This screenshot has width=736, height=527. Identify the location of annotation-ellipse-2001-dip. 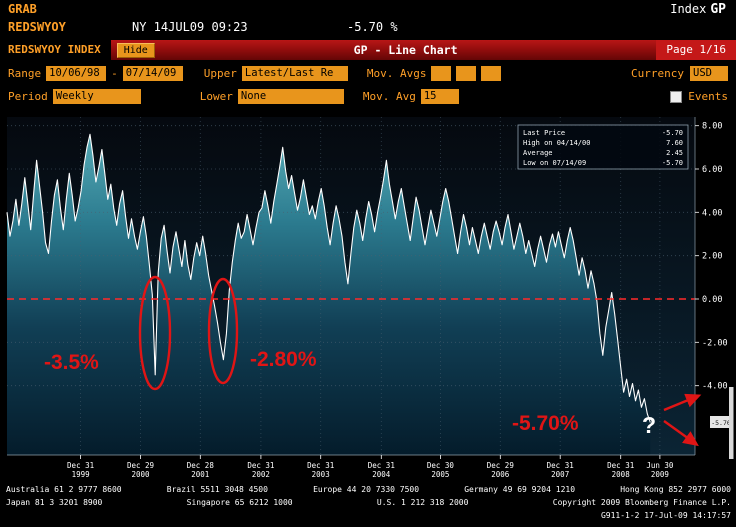
(155, 333).